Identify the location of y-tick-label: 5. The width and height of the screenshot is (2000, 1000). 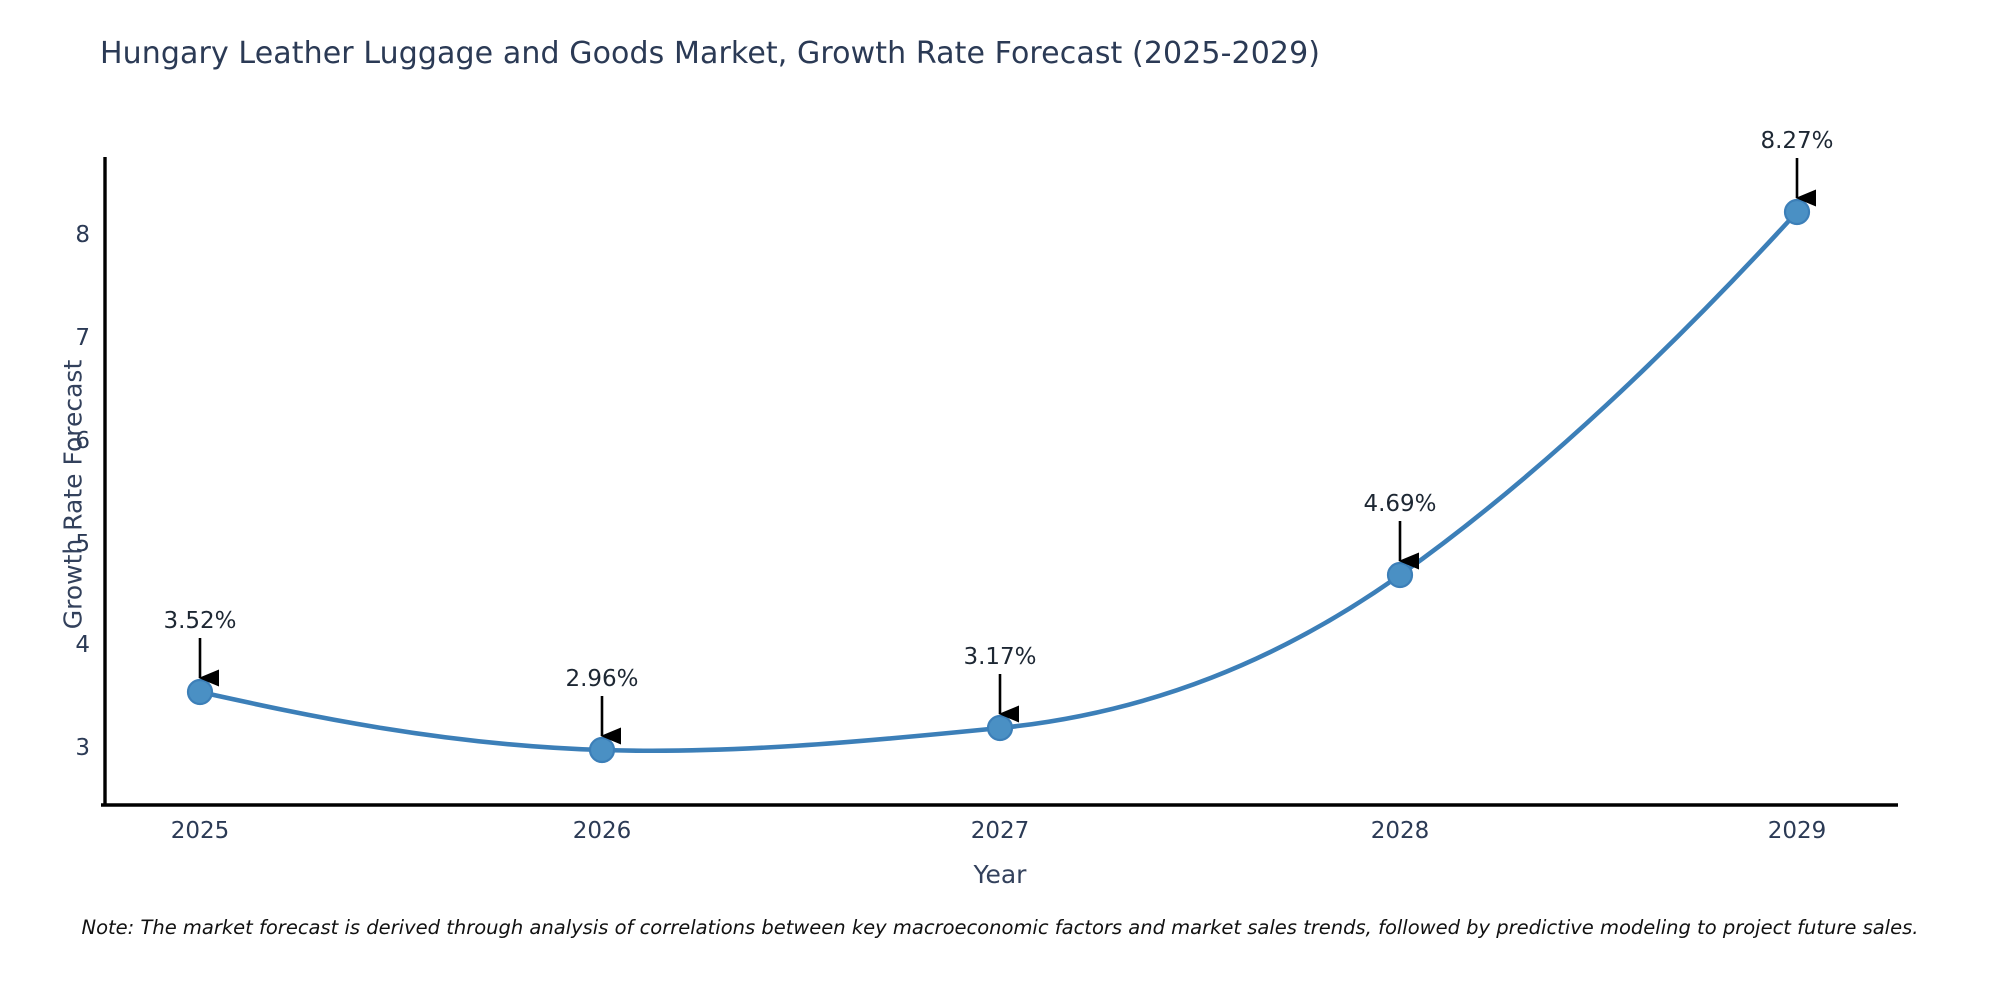
(82, 544).